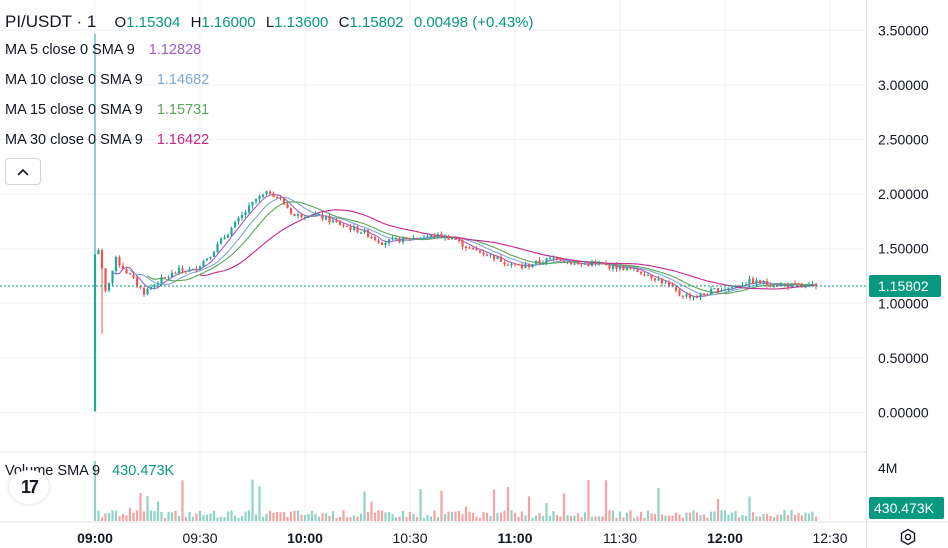 The height and width of the screenshot is (548, 948). What do you see at coordinates (903, 85) in the screenshot?
I see `price-tick-label: 3.00000` at bounding box center [903, 85].